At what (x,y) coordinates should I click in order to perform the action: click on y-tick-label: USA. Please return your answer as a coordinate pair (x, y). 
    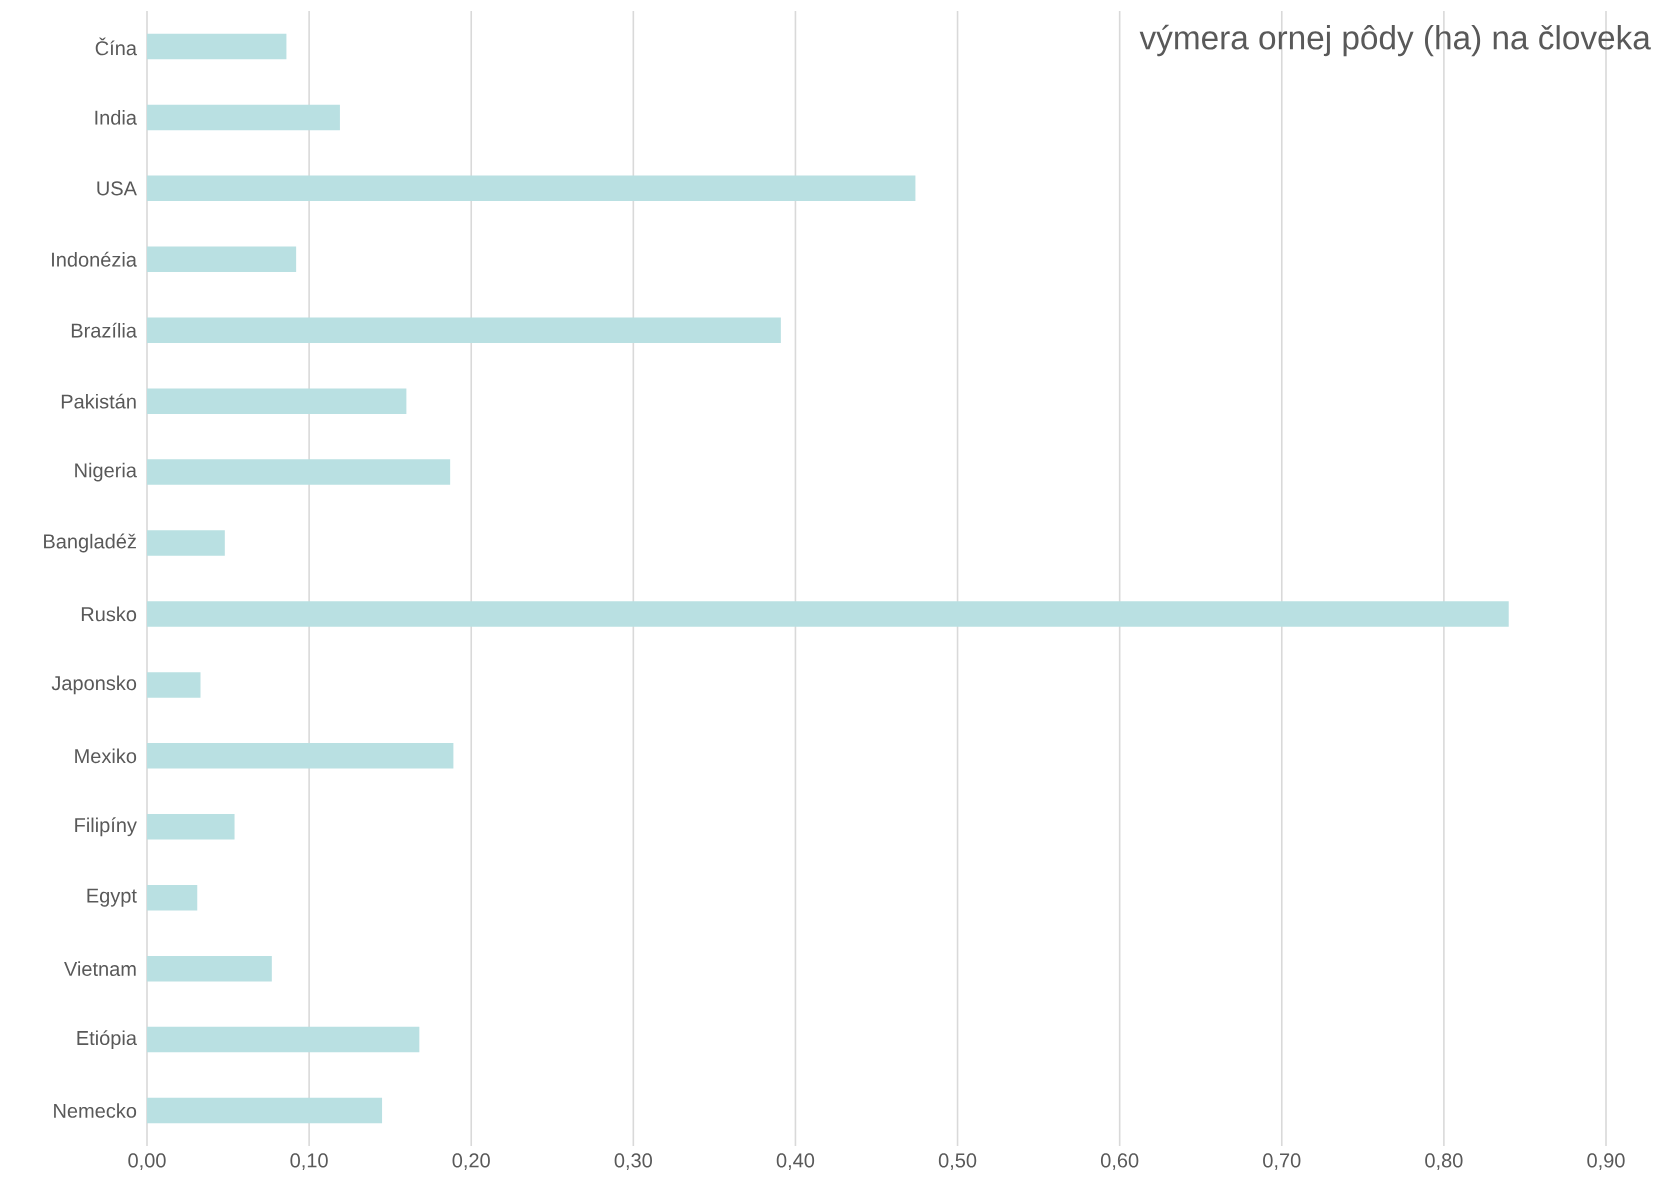
    Looking at the image, I should click on (117, 188).